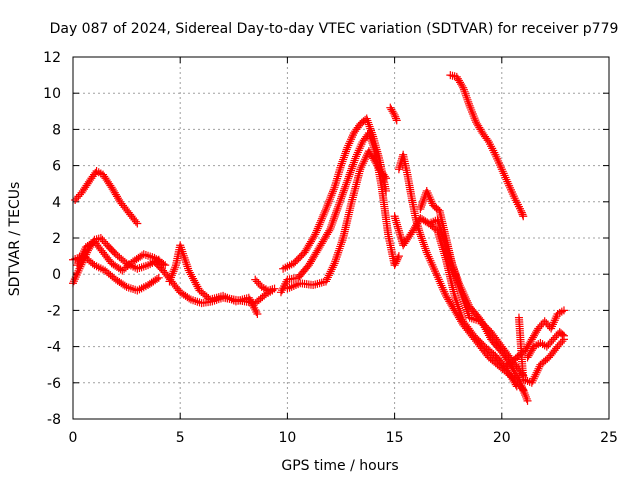 This screenshot has width=640, height=480. Describe the element at coordinates (56, 203) in the screenshot. I see `y-tick-label: 4` at that location.